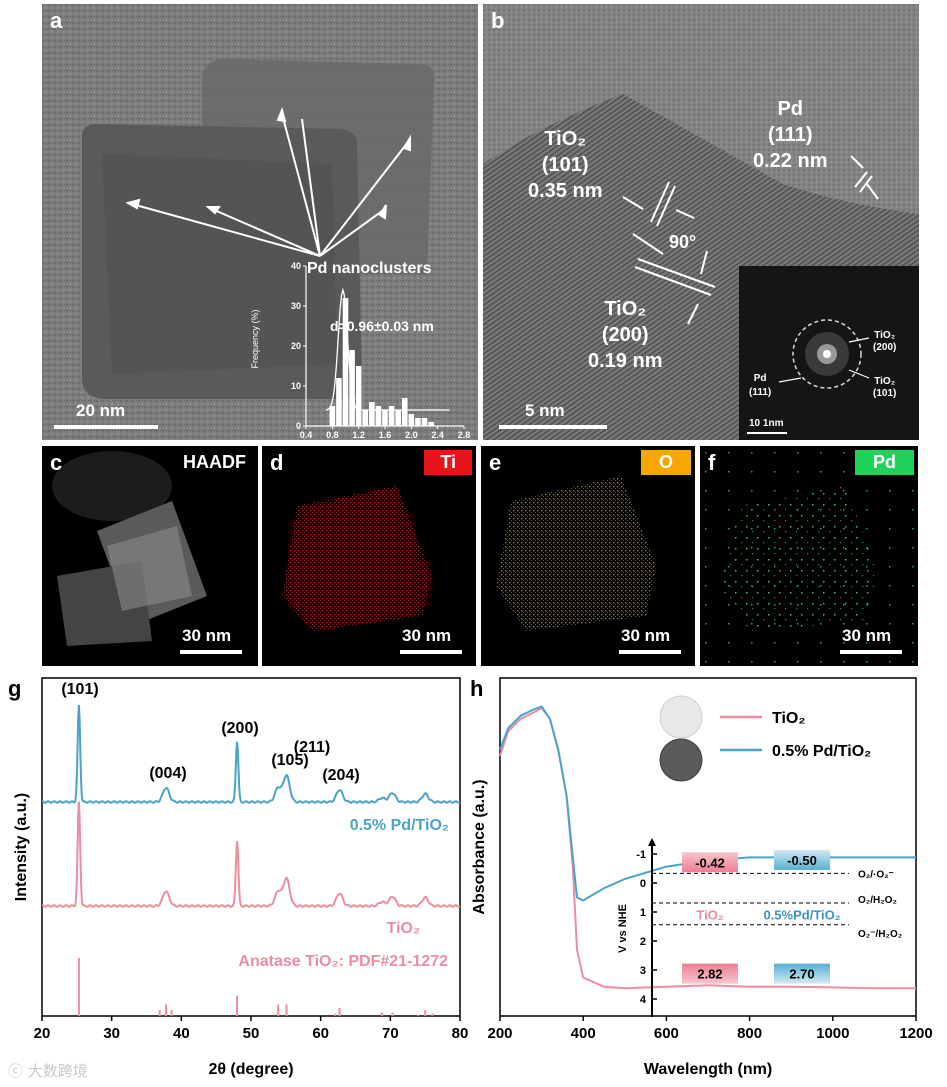  What do you see at coordinates (306, 435) in the screenshot?
I see `histogram-x-tick-label: 0.4` at bounding box center [306, 435].